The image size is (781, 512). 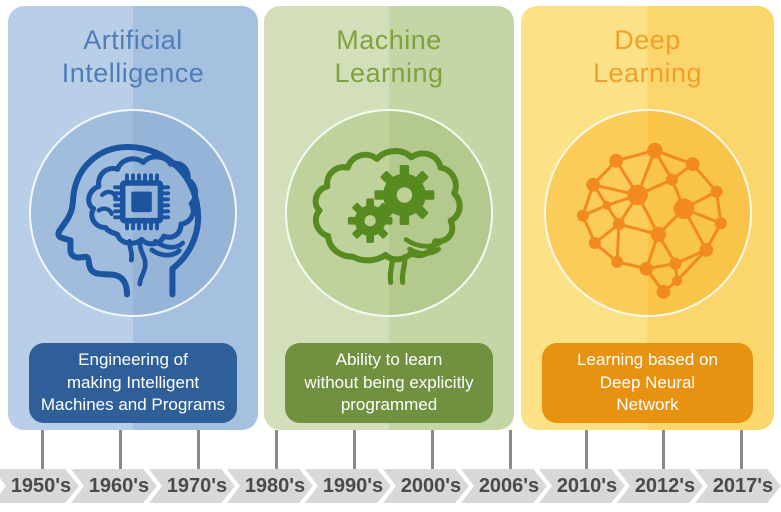 I want to click on timeline-chevron-1970s: 1970's, so click(x=192, y=486).